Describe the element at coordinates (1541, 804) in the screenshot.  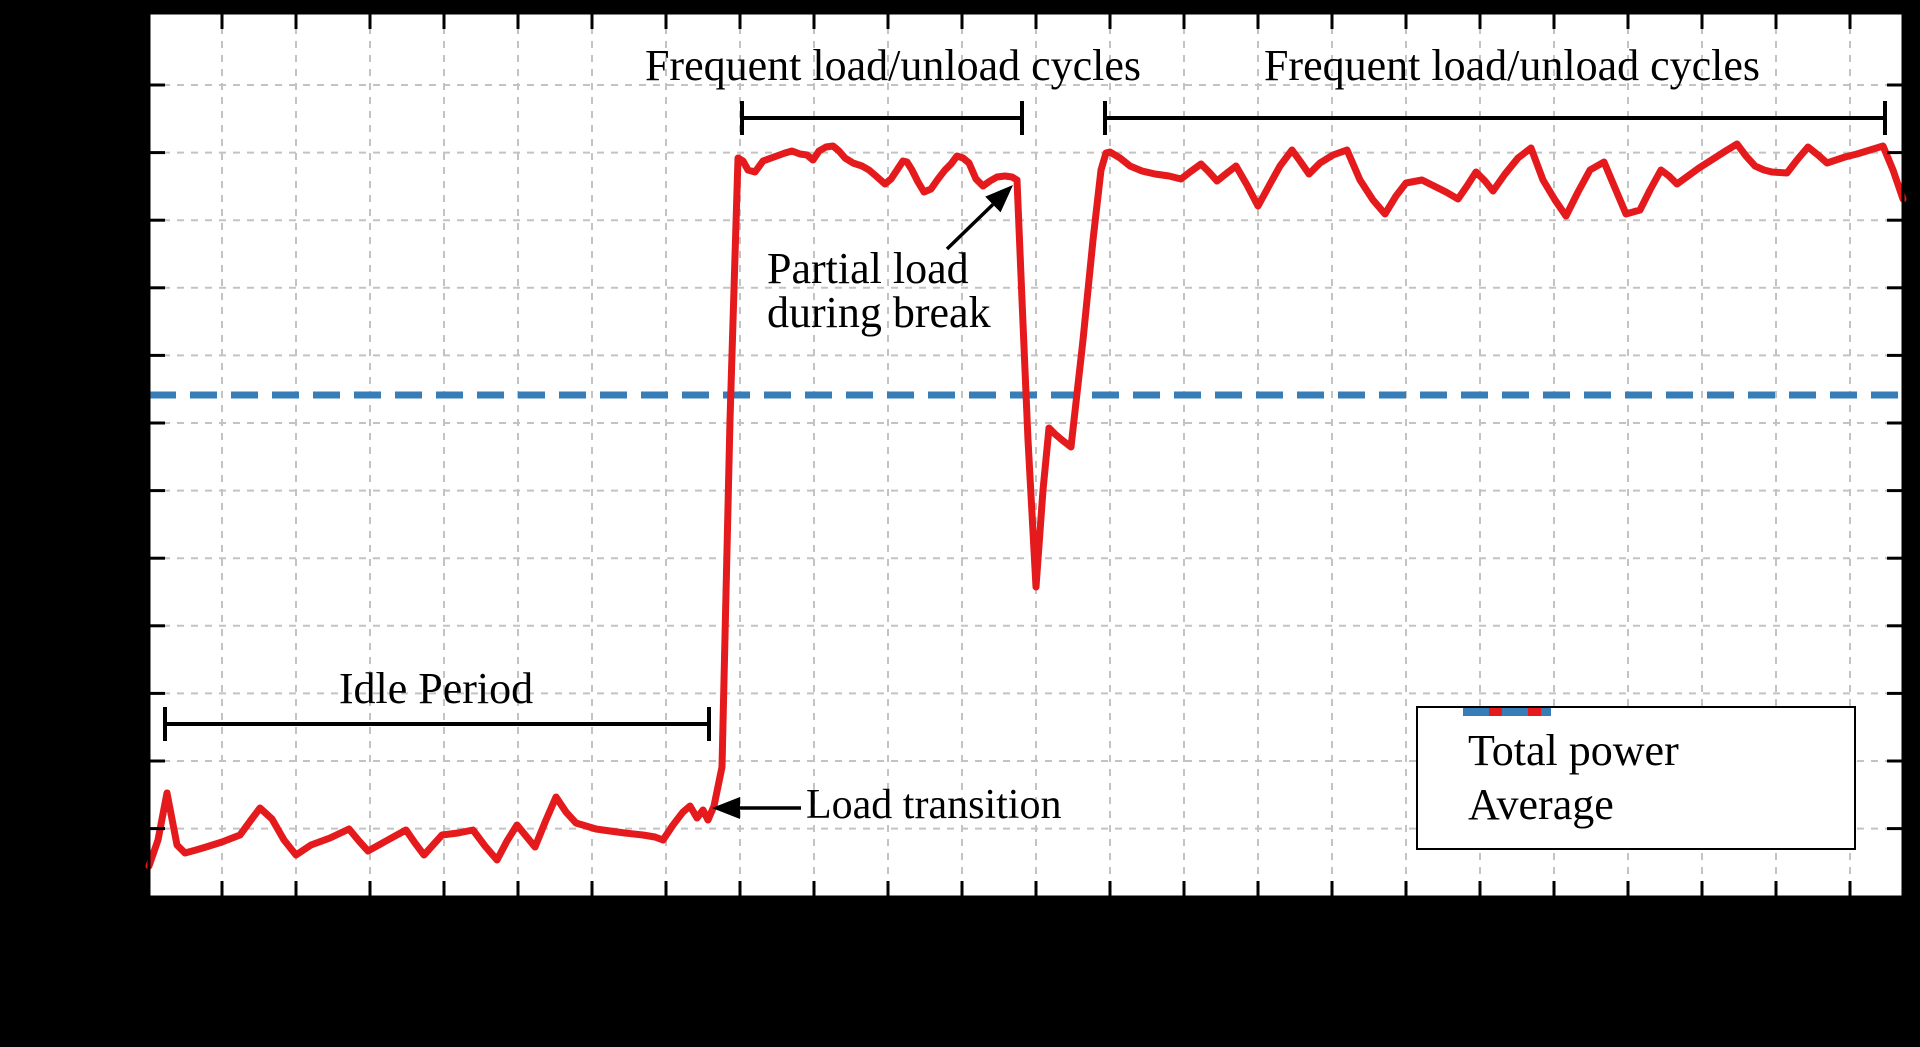
I see `legend-label-average: Average` at that location.